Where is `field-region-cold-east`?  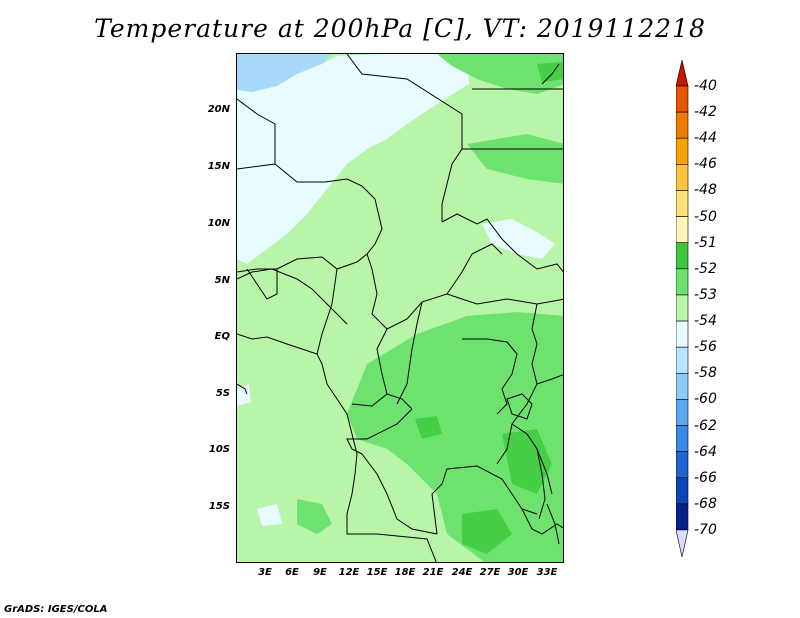 field-region-cold-east is located at coordinates (518, 239).